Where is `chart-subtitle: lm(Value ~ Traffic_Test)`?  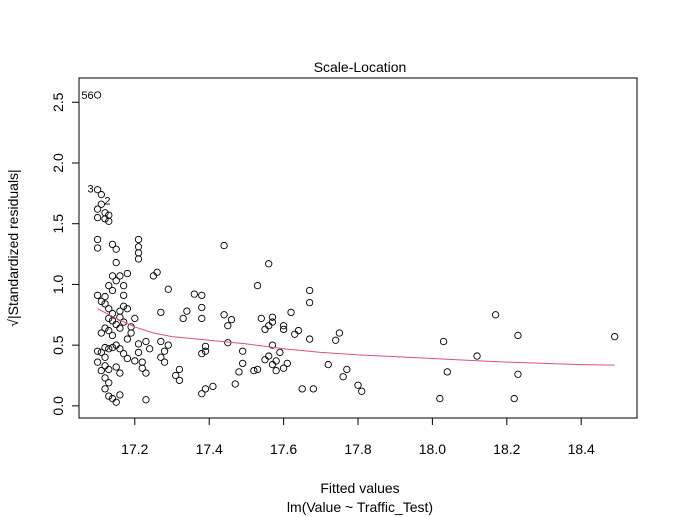 chart-subtitle: lm(Value ~ Traffic_Test) is located at coordinates (360, 507).